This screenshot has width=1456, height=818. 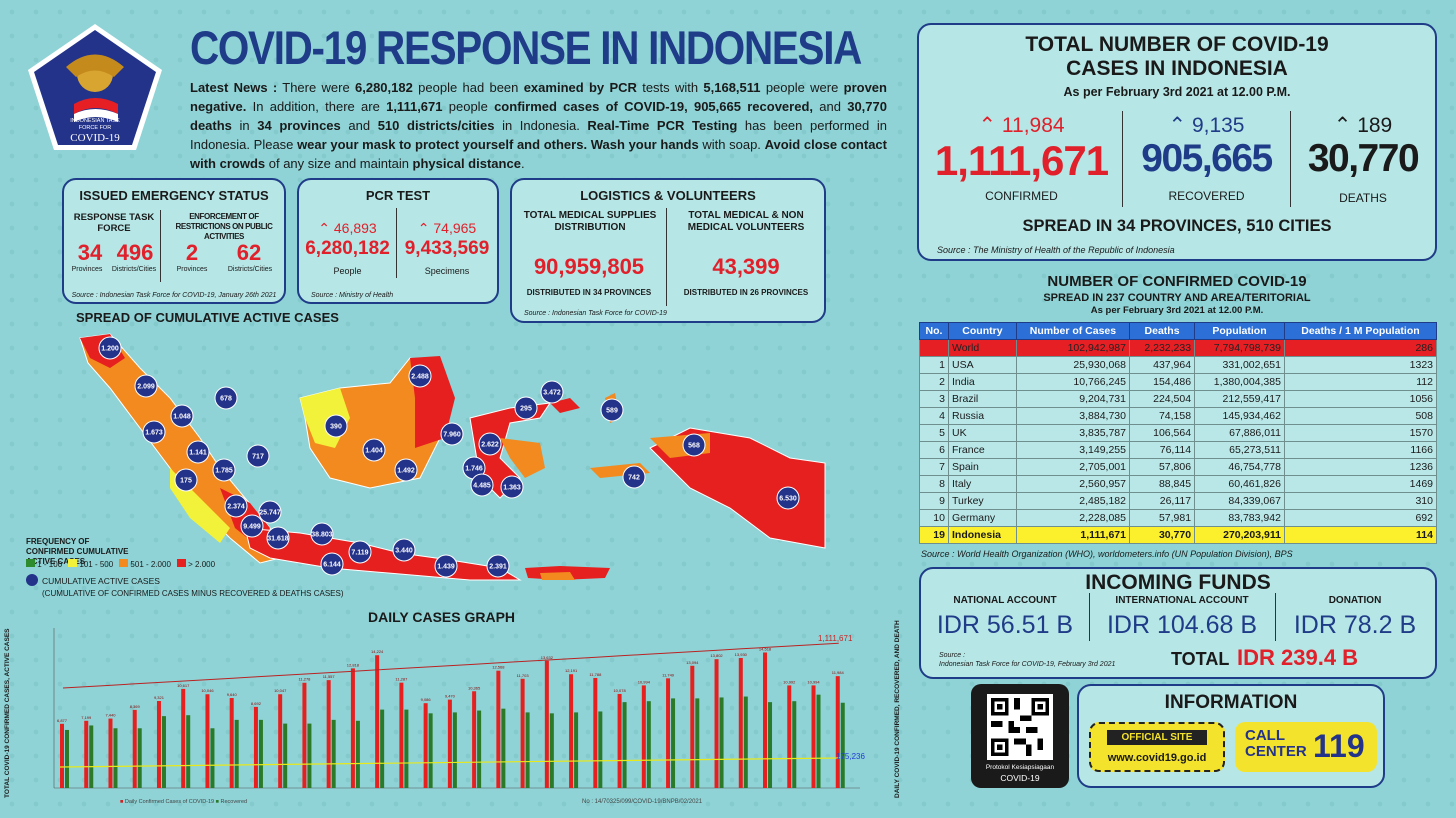 I want to click on logo-text: INDONESIAN TASK FORCE FOR COVID-19, so click(x=95, y=131).